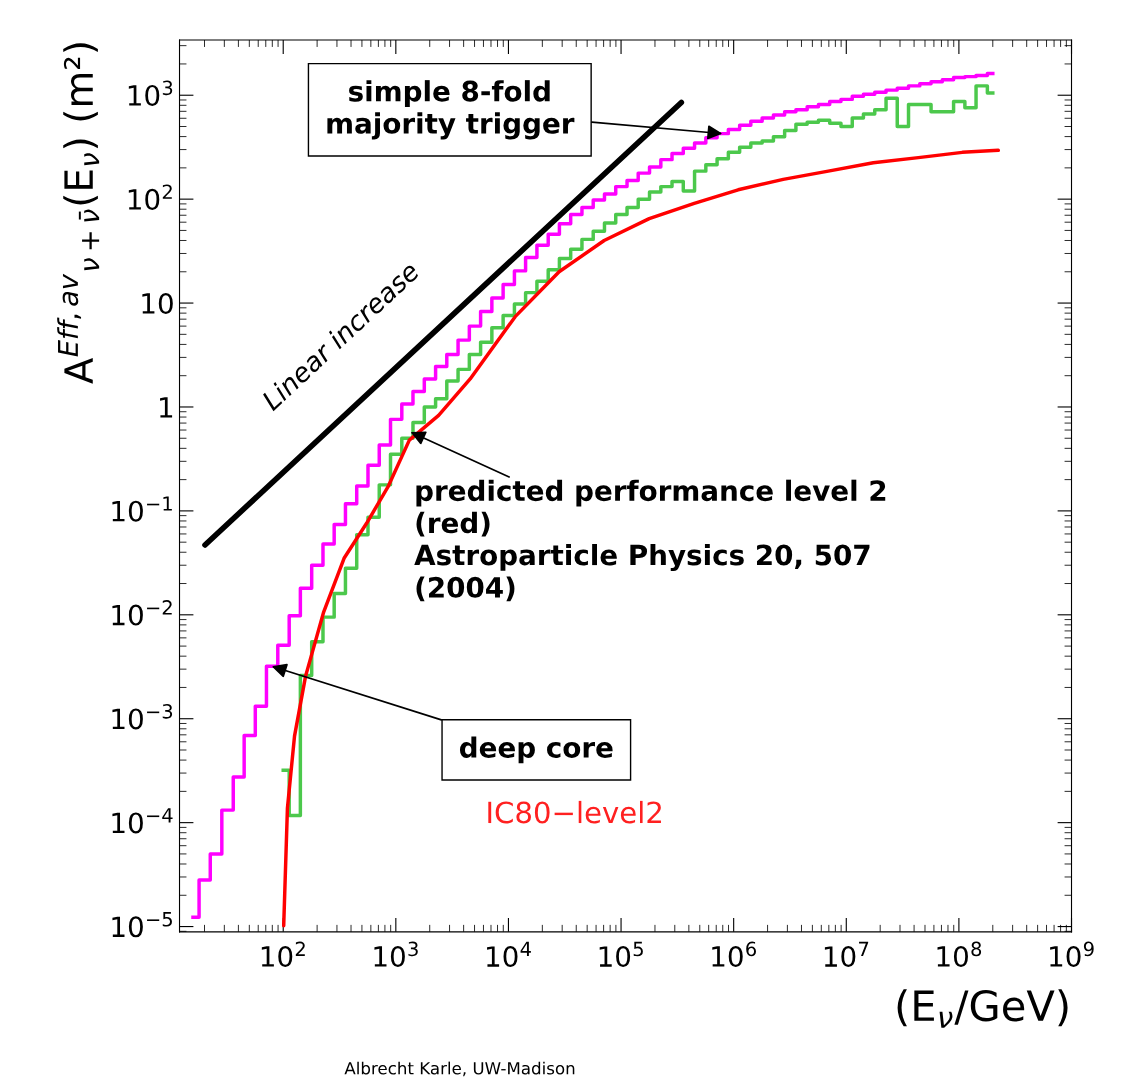  What do you see at coordinates (157, 304) in the screenshot?
I see `y-tick-label: 10` at bounding box center [157, 304].